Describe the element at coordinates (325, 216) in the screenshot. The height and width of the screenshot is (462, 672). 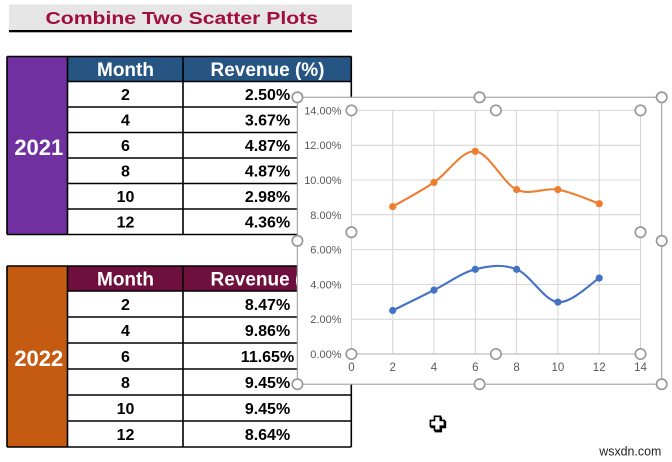
I see `svg-text: 8.00%` at that location.